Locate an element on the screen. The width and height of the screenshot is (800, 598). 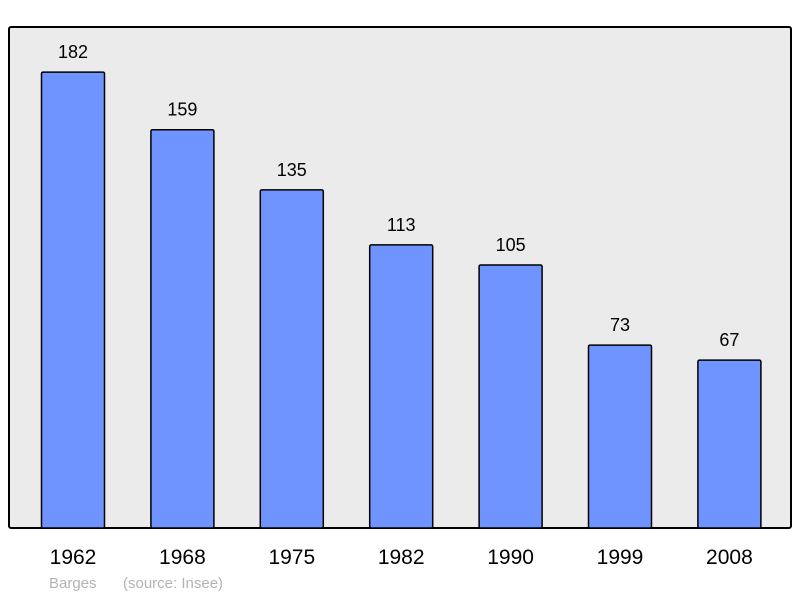
x-tick-label: 2008 is located at coordinates (729, 557).